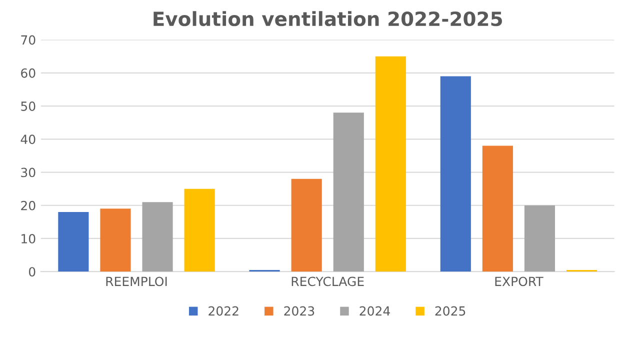  I want to click on y-tick-label: 30, so click(28, 173).